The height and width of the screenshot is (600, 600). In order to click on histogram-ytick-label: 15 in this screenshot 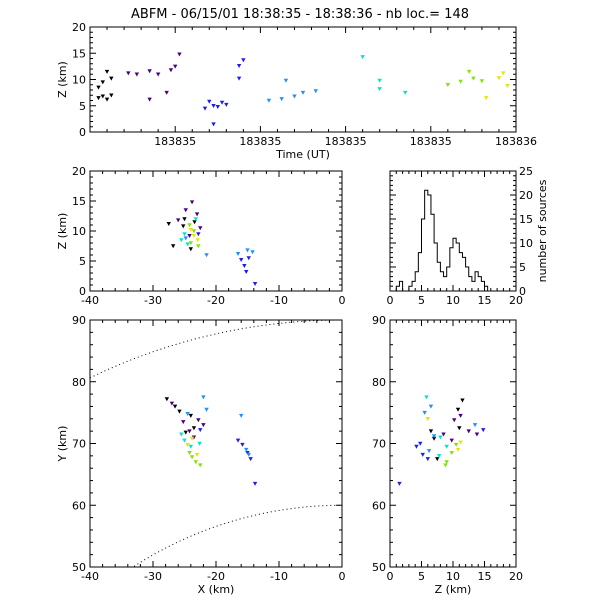, I will do `click(526, 219)`.